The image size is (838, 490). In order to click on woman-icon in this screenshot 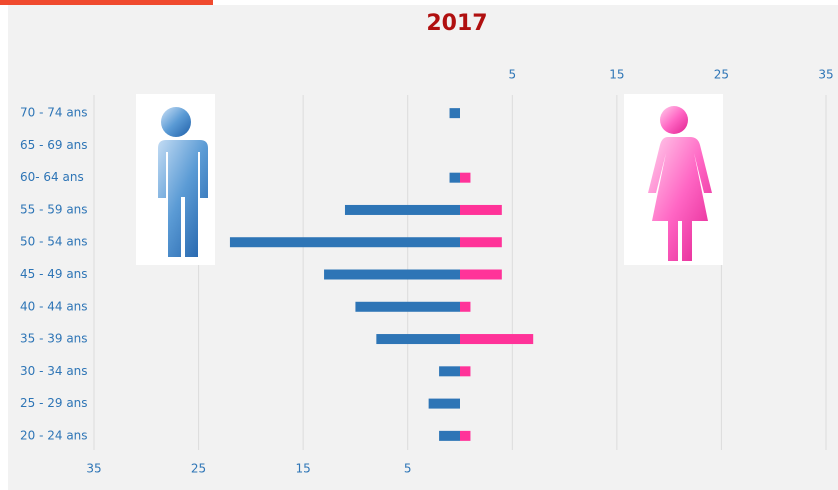, I will do `click(673, 179)`.